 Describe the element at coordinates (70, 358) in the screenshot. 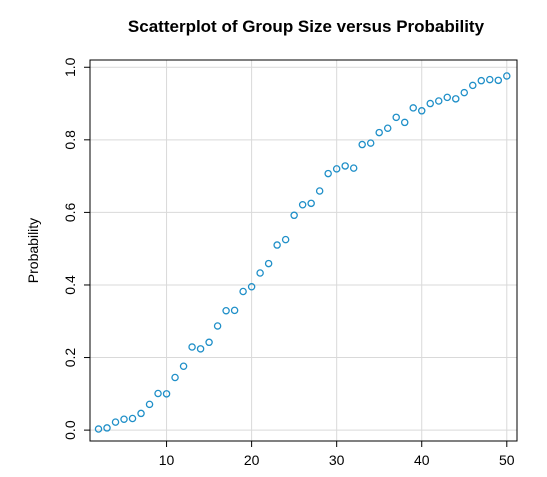

I see `y-tick-label: 0.2` at that location.